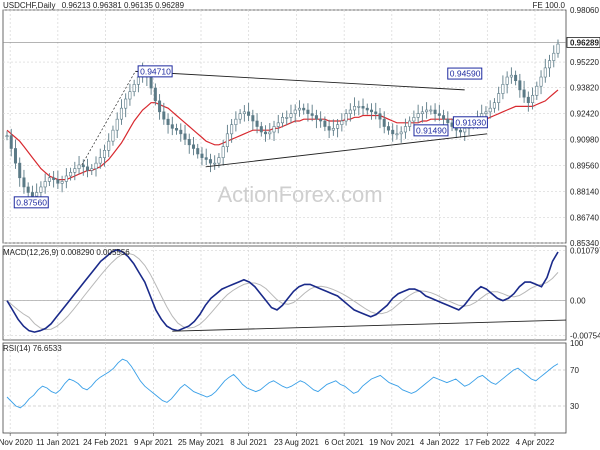 This screenshot has width=600, height=450. What do you see at coordinates (346, 150) in the screenshot?
I see `trendline` at bounding box center [346, 150].